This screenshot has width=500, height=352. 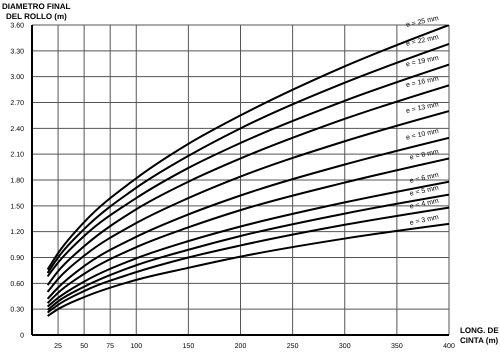 What do you see at coordinates (479, 336) in the screenshot?
I see `x-axis-title: LONG. DE CINTA (m)` at bounding box center [479, 336].